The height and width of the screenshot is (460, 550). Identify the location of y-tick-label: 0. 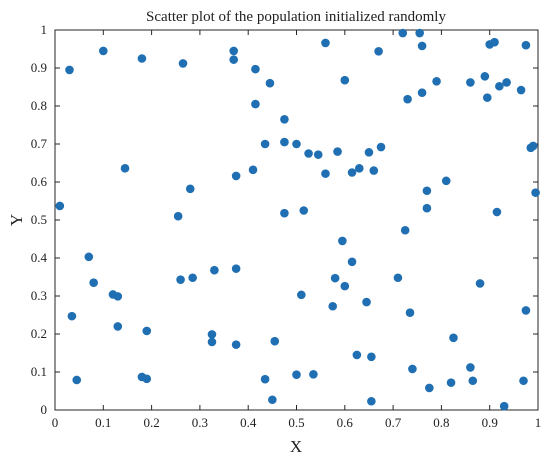
(44, 409).